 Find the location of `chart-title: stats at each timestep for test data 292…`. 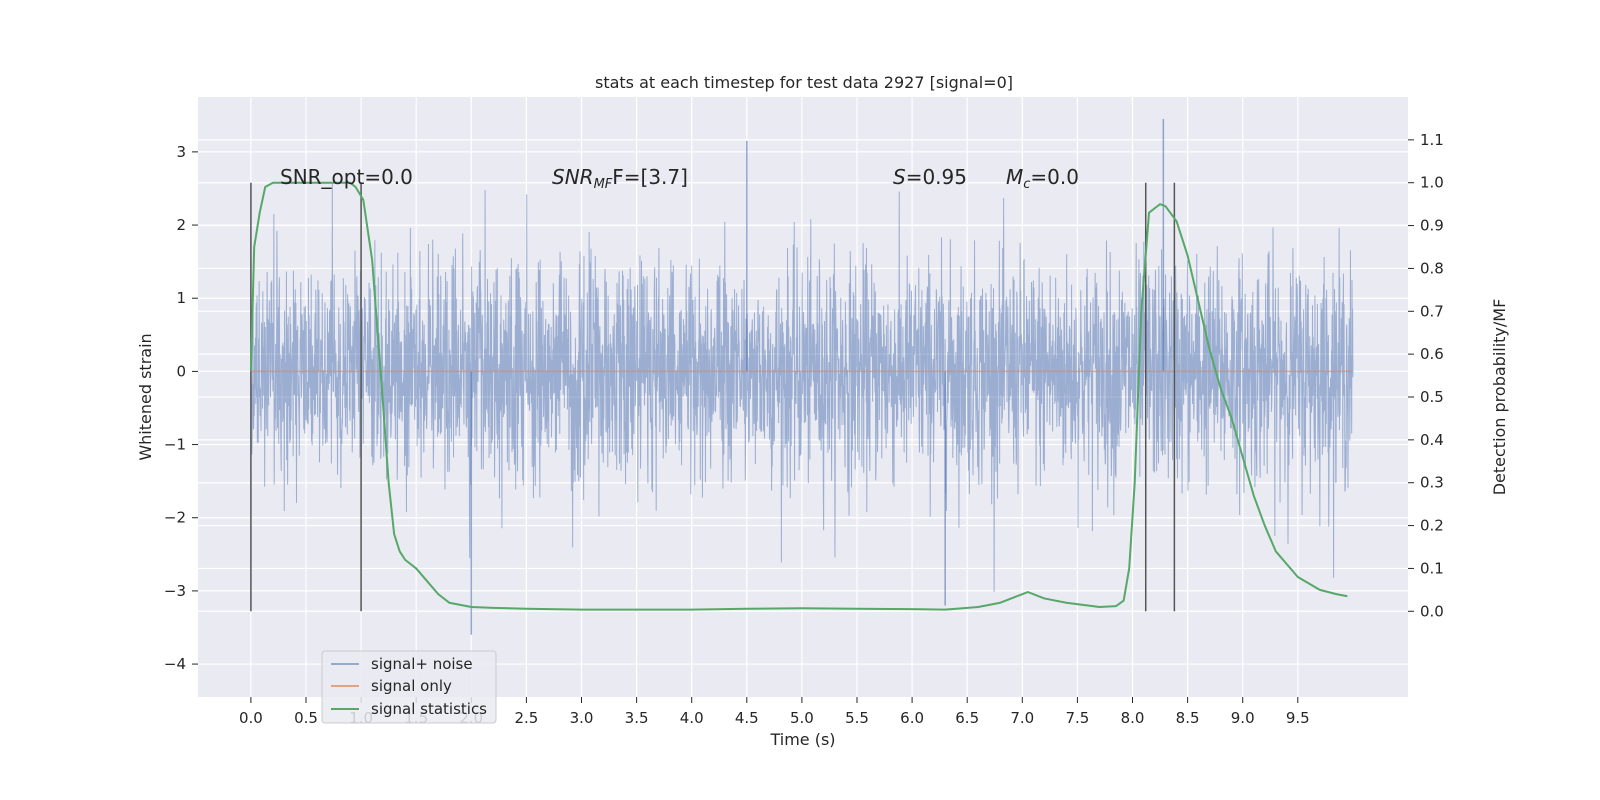

chart-title: stats at each timestep for test data 292… is located at coordinates (804, 82).